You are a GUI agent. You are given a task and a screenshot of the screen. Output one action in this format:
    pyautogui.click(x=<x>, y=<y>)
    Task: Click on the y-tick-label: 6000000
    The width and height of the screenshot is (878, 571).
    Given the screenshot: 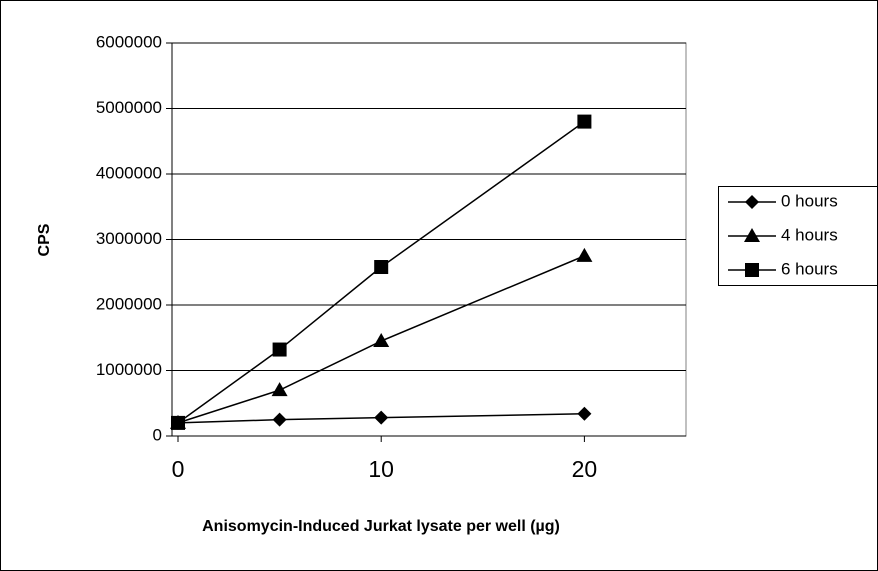 What is the action you would take?
    pyautogui.click(x=129, y=41)
    